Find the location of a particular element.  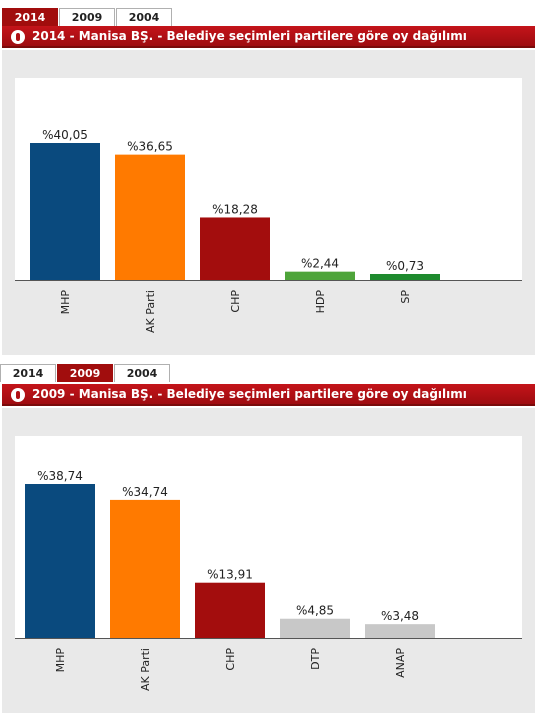

category-label: SP is located at coordinates (405, 297).